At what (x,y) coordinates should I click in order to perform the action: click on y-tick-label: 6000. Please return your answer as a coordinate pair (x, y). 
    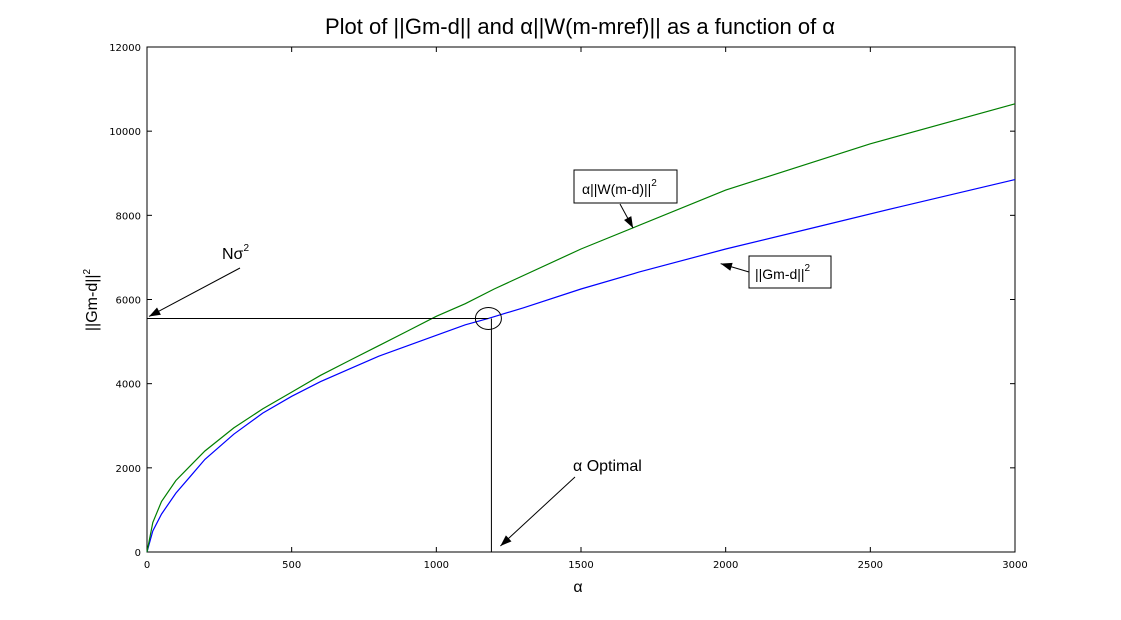
    Looking at the image, I should click on (128, 301).